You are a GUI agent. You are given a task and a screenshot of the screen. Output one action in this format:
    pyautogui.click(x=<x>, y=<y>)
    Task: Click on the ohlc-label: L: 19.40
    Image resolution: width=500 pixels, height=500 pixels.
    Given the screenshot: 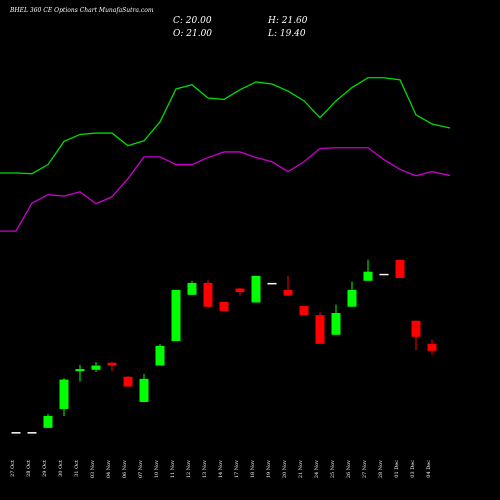 What is the action you would take?
    pyautogui.click(x=286, y=34)
    